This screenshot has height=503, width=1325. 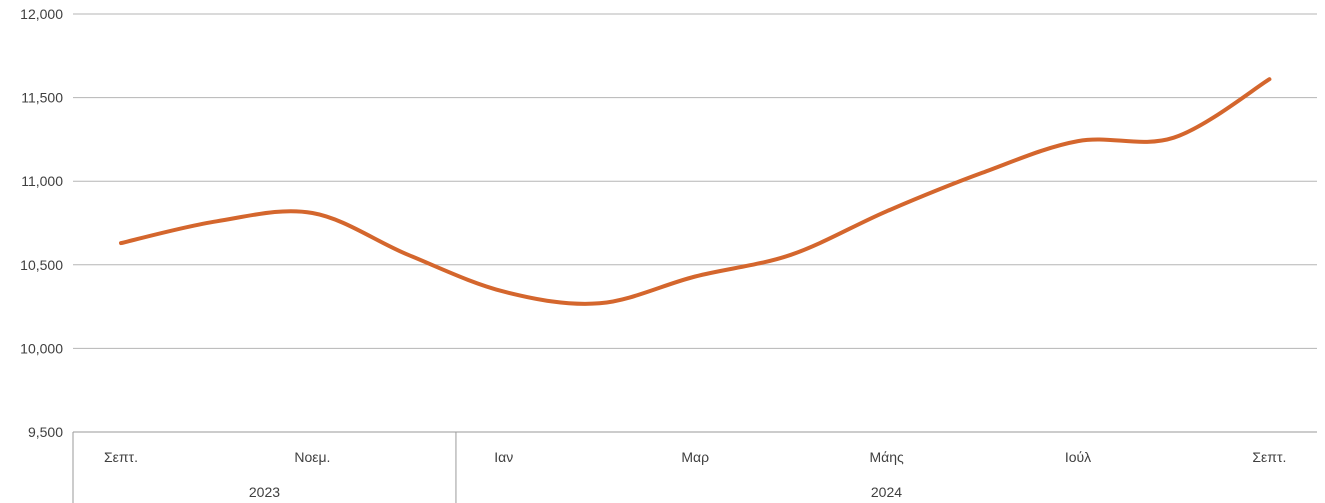 I want to click on y-tick-label: 10,000, so click(x=41, y=348).